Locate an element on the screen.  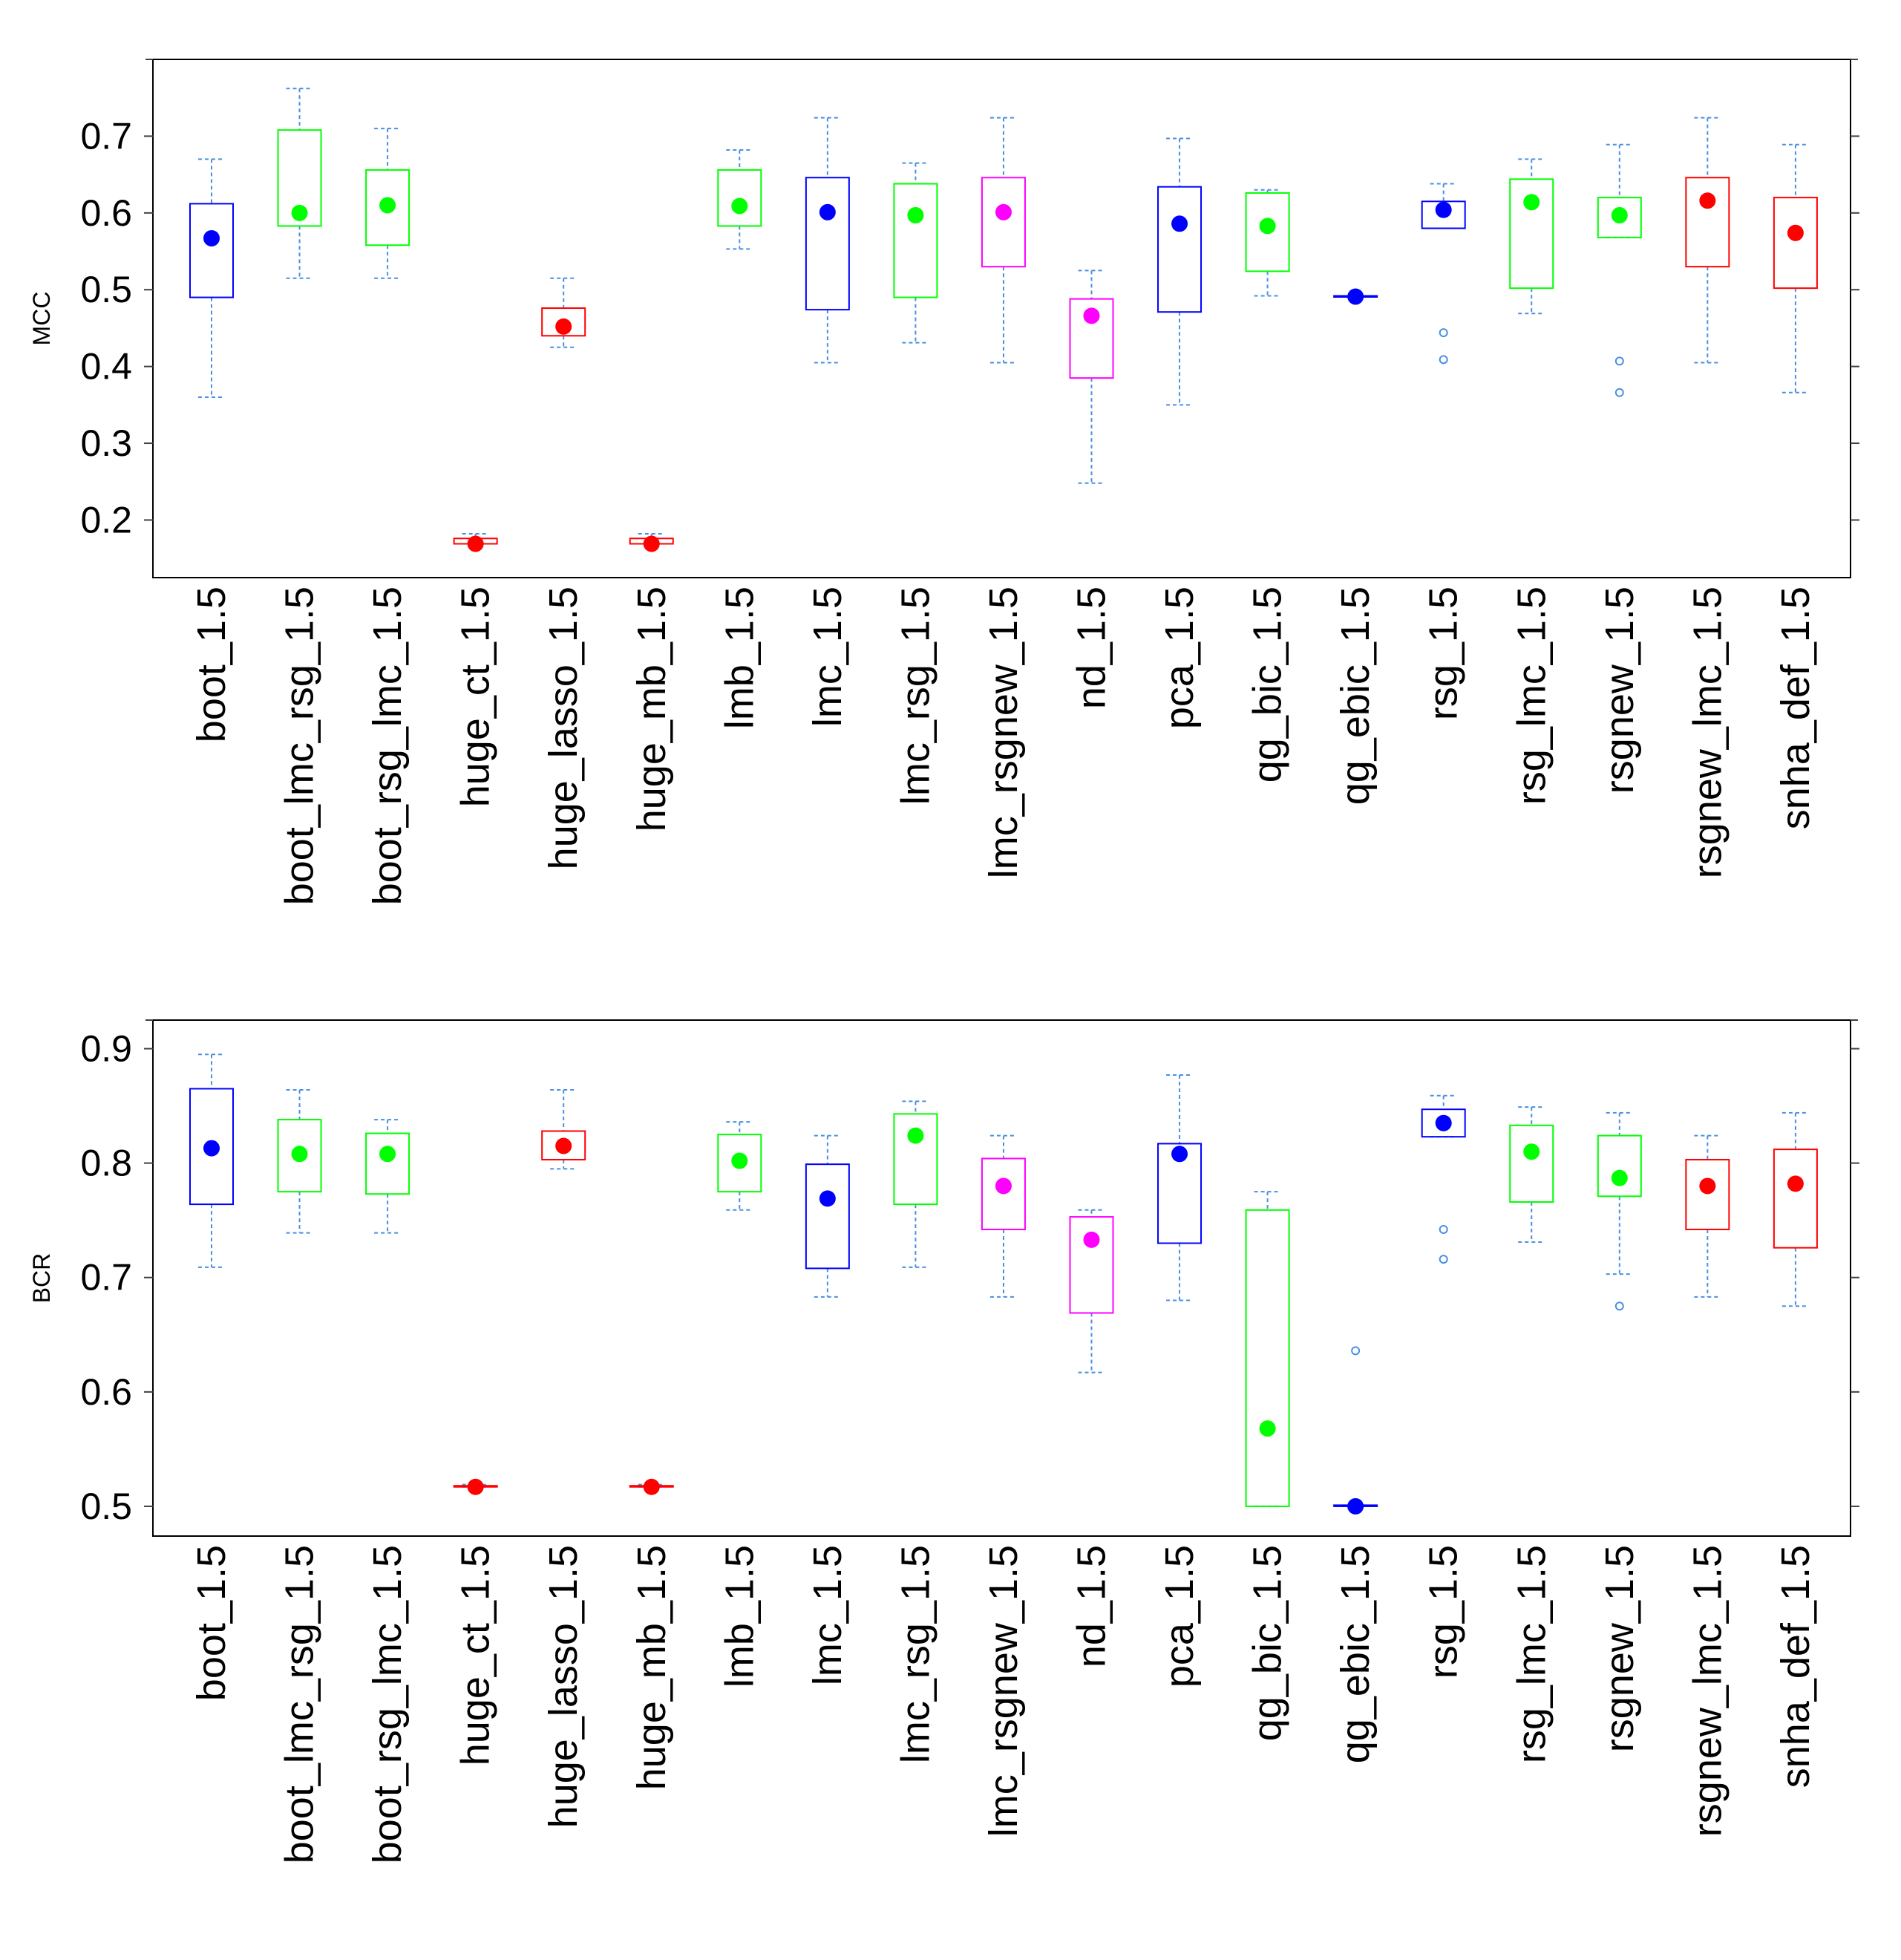
x-tick-label: huge_ct_1.5 is located at coordinates (476, 1655).